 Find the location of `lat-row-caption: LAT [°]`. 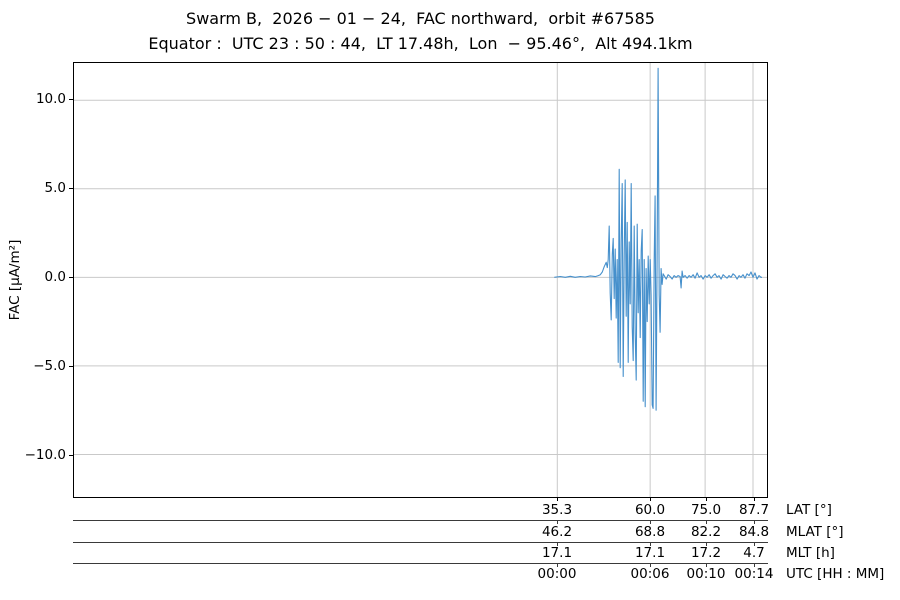

lat-row-caption: LAT [°] is located at coordinates (809, 510).